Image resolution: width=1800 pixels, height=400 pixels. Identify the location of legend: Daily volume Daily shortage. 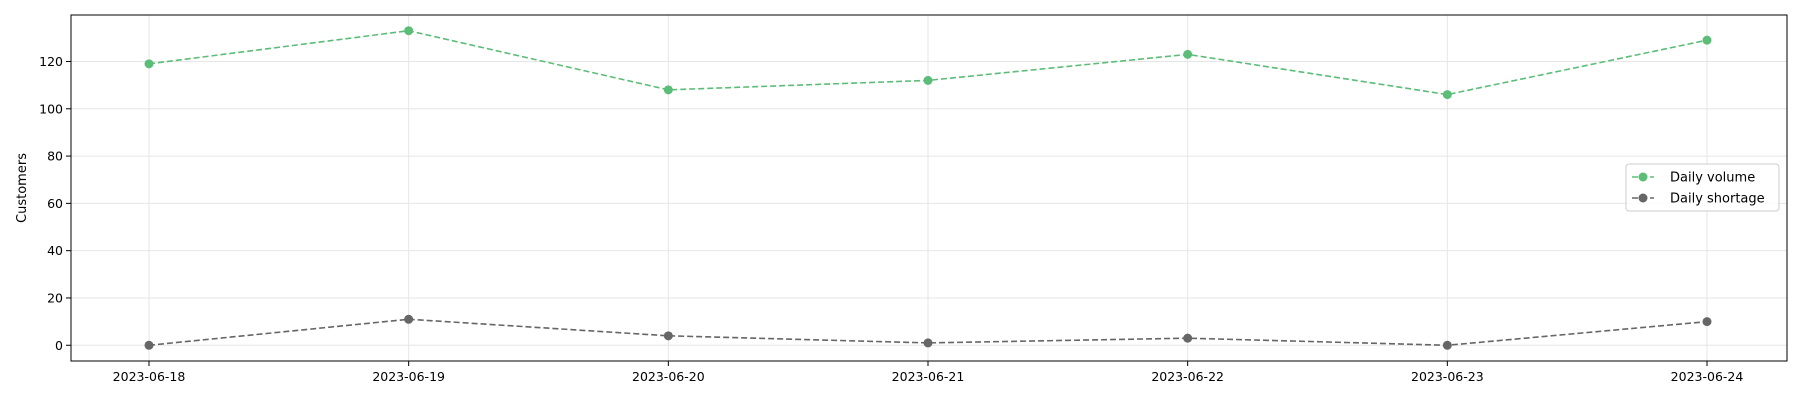
(1702, 187).